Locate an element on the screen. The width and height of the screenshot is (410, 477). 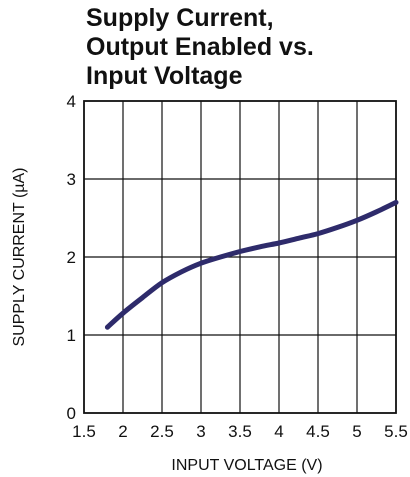
y-axis-label: SUPPLY CURRENT (µA) is located at coordinates (19, 256).